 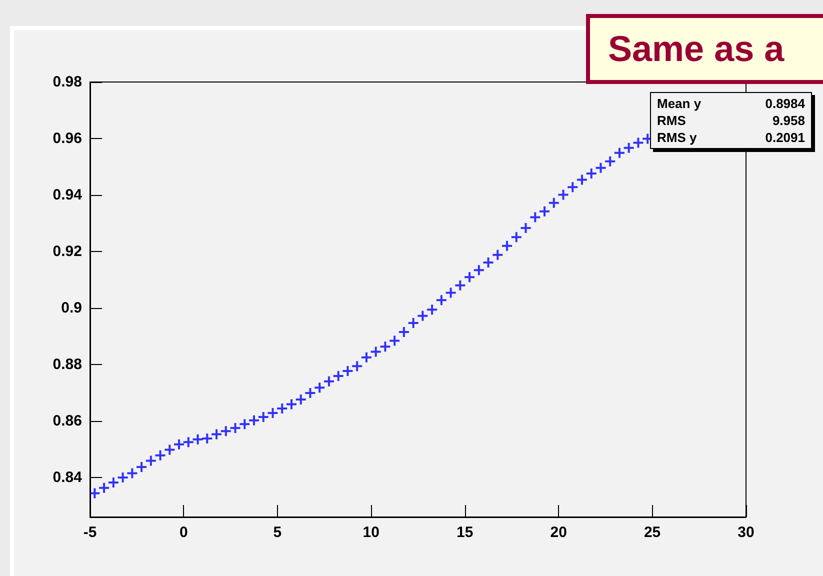 I want to click on y-tick-label: 0.94, so click(x=67, y=195).